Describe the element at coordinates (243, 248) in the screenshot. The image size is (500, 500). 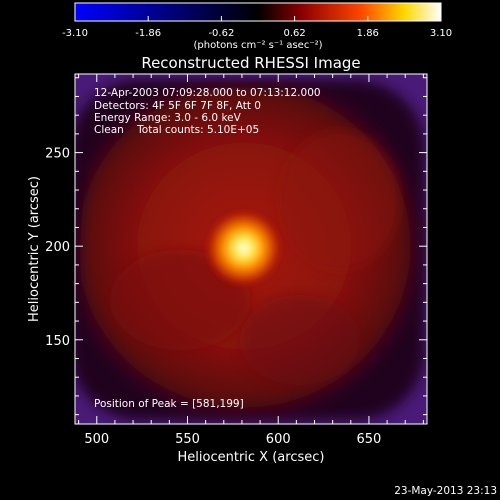
I see `peak-emission-source` at that location.